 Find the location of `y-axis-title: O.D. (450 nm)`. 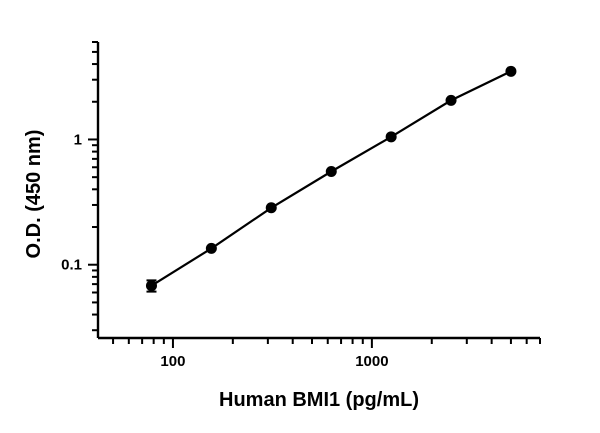

y-axis-title: O.D. (450 nm) is located at coordinates (34, 194).